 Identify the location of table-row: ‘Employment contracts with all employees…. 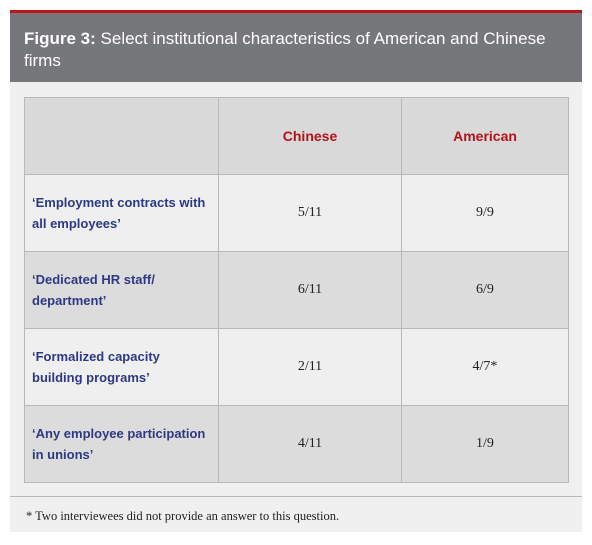
(296, 213).